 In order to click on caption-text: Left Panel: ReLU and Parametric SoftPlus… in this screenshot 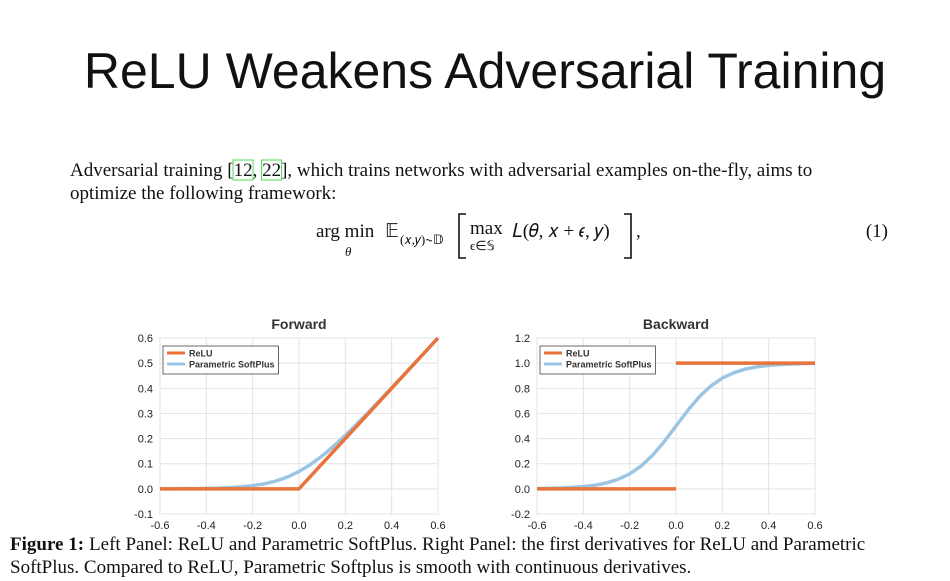, I will do `click(477, 544)`.